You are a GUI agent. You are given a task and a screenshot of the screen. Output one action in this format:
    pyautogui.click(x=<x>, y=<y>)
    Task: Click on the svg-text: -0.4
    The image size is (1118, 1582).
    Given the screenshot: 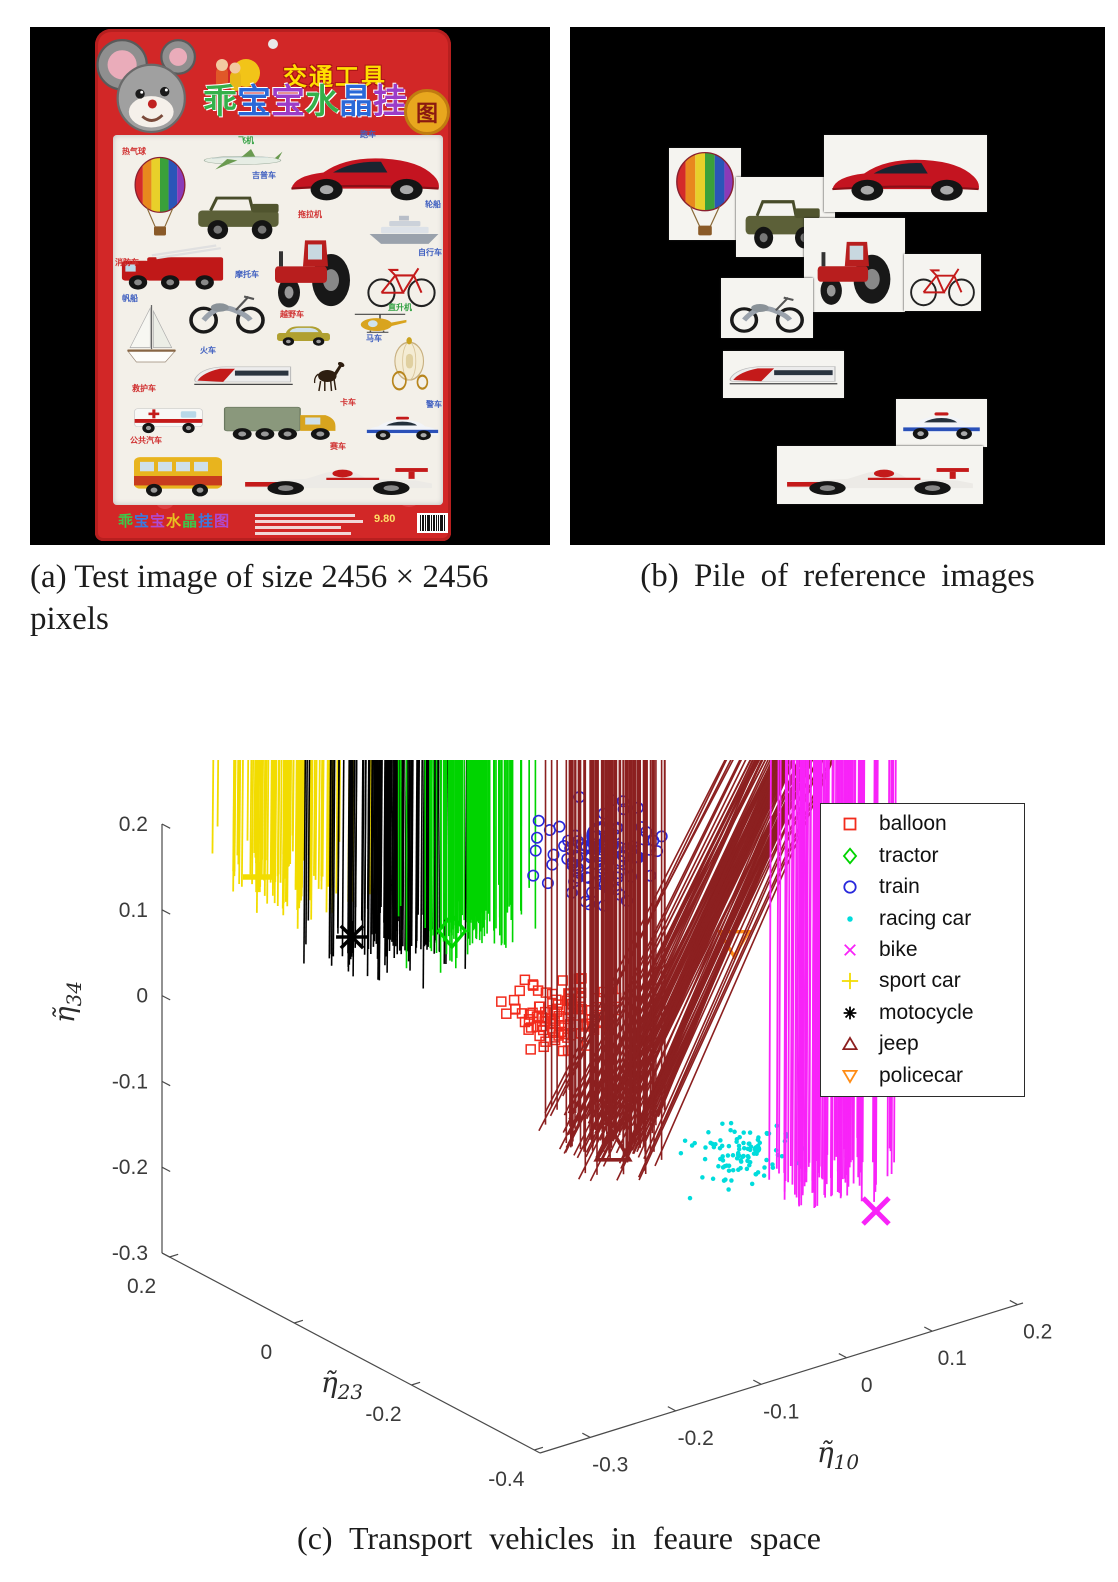 What is the action you would take?
    pyautogui.click(x=506, y=1479)
    